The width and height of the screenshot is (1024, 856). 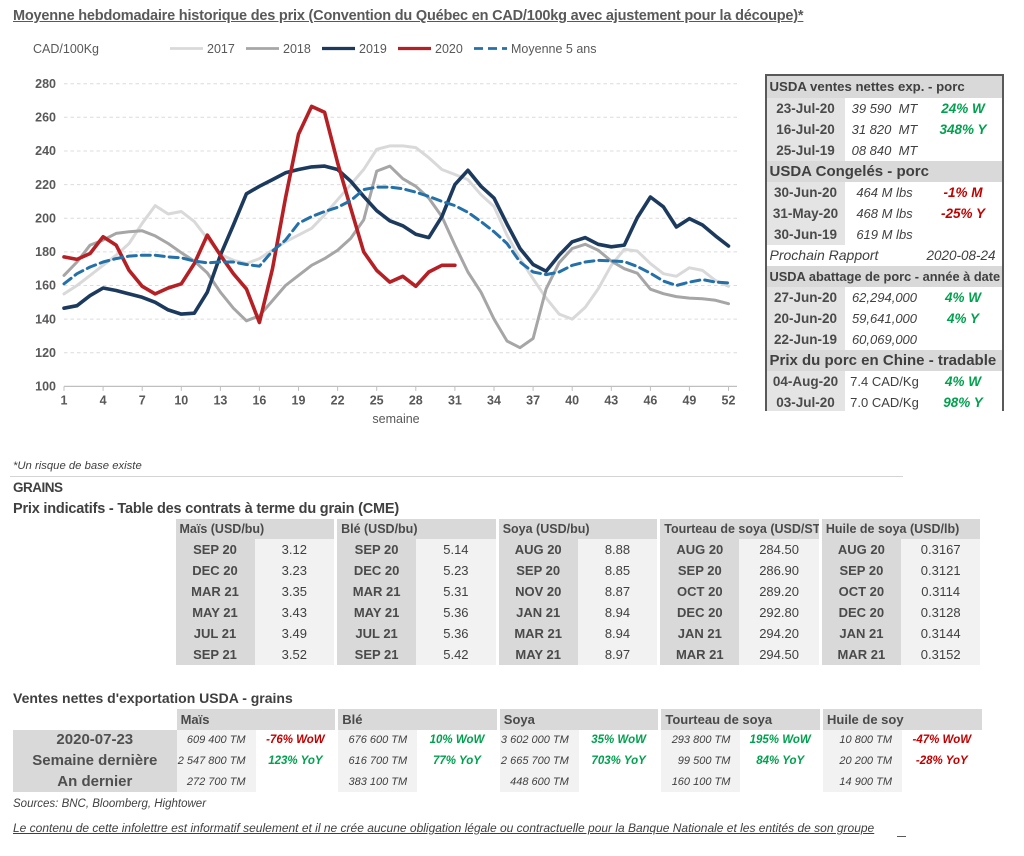 What do you see at coordinates (45, 387) in the screenshot?
I see `svg-text: 100` at bounding box center [45, 387].